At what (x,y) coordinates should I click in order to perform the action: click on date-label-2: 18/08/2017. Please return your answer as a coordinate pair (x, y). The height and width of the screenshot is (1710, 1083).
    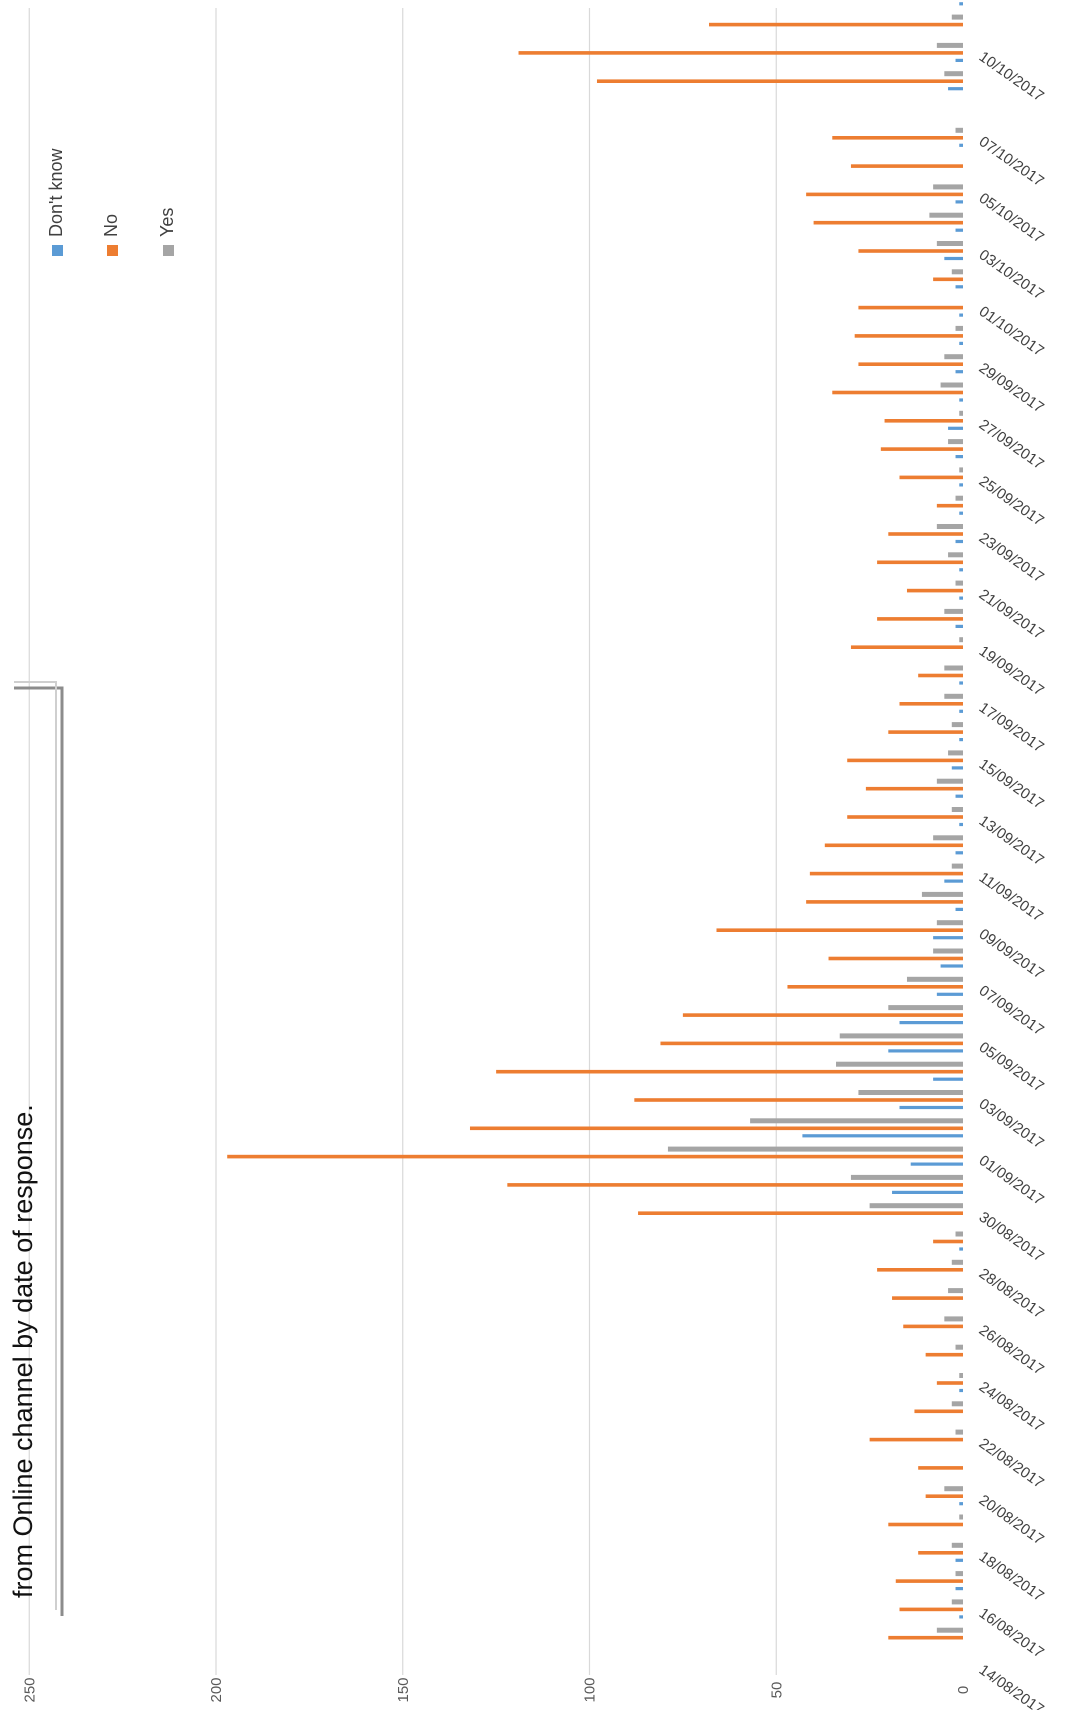
    Looking at the image, I should click on (1011, 1576).